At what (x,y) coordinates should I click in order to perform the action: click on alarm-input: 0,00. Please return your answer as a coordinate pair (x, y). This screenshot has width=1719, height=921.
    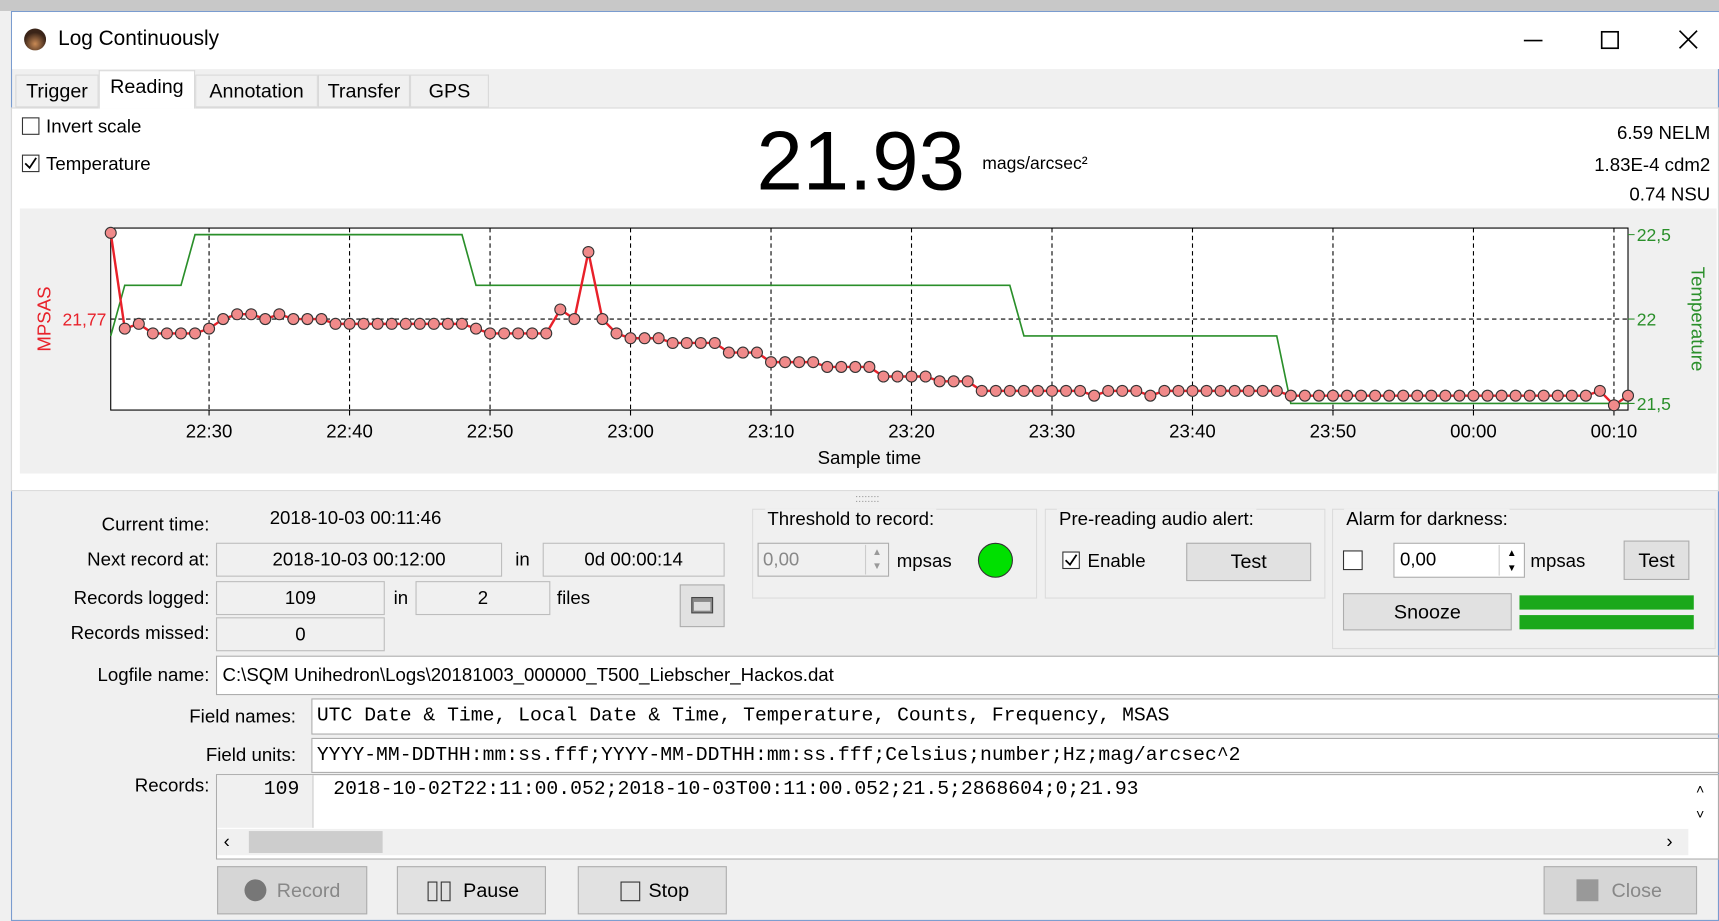
    Looking at the image, I should click on (1459, 560).